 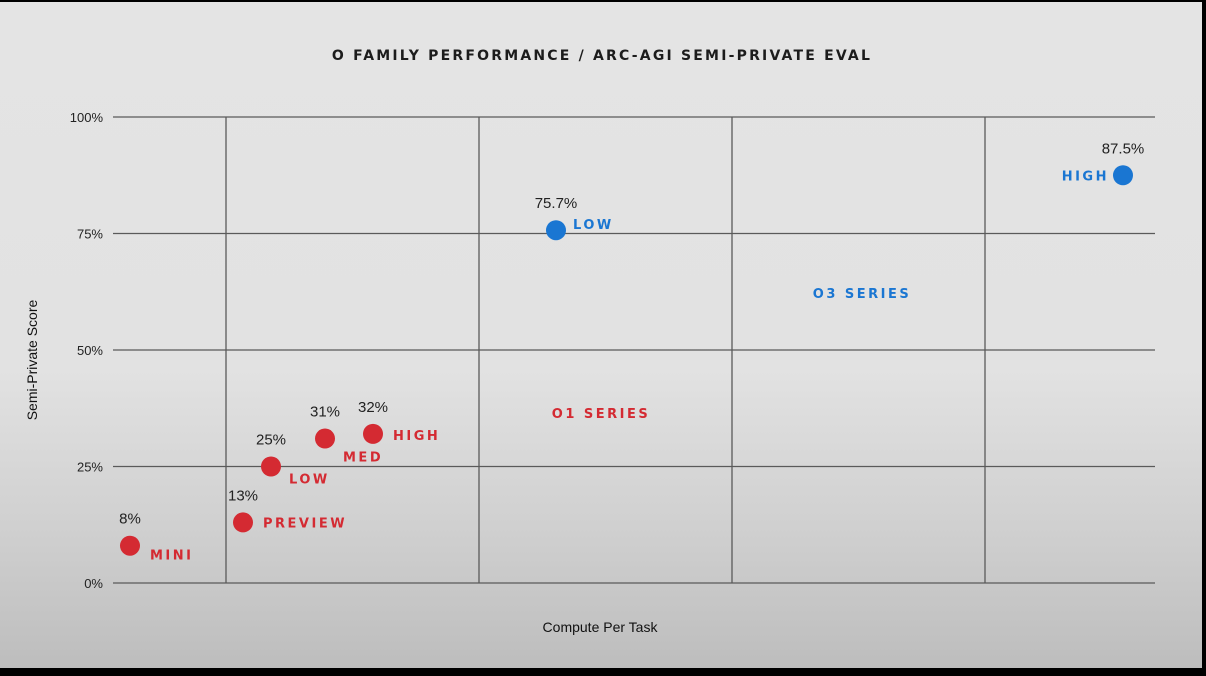 What do you see at coordinates (346, 435) in the screenshot?
I see `data-point: 31% MED` at bounding box center [346, 435].